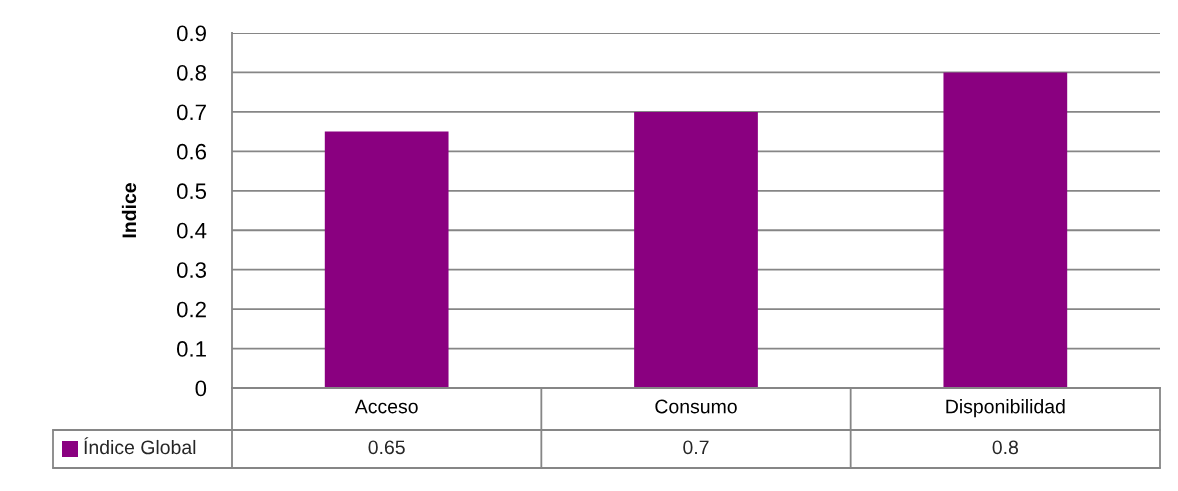 The height and width of the screenshot is (491, 1178). Describe the element at coordinates (191, 151) in the screenshot. I see `y-tick-label: 0.6` at that location.